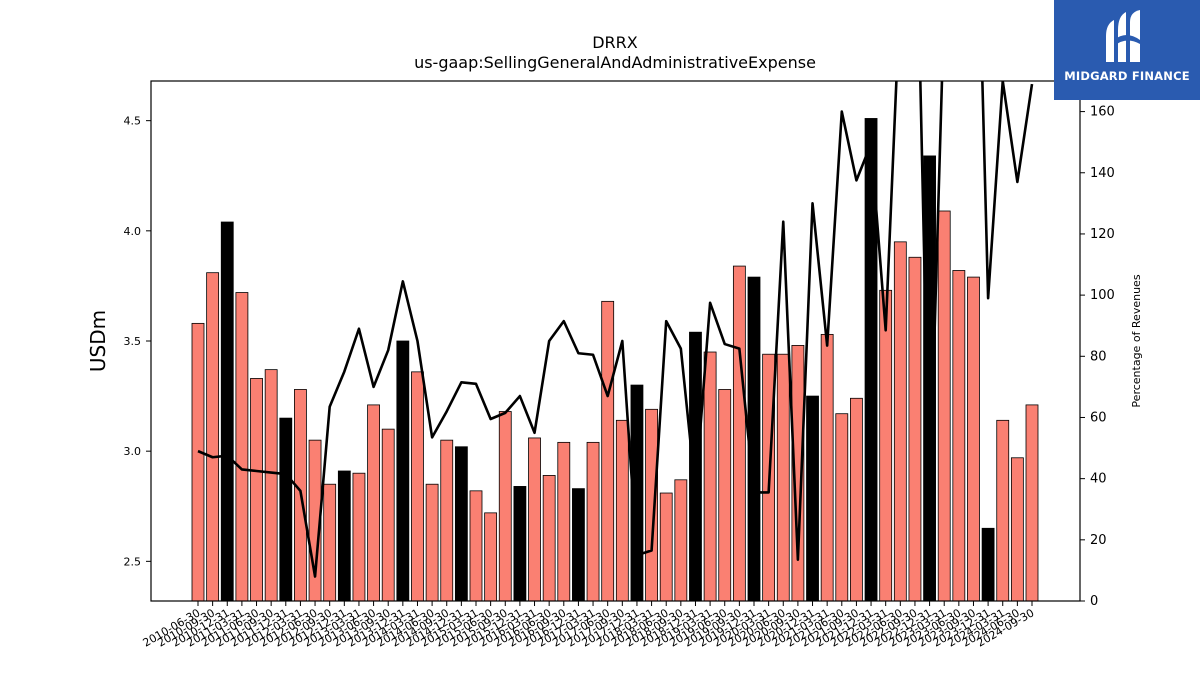 The height and width of the screenshot is (675, 1200). I want to click on y2-tick-label: 20, so click(1098, 540).